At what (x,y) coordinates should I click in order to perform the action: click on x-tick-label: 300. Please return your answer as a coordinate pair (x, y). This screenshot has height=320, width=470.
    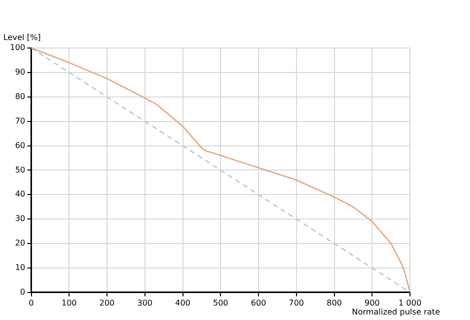
    Looking at the image, I should click on (145, 303).